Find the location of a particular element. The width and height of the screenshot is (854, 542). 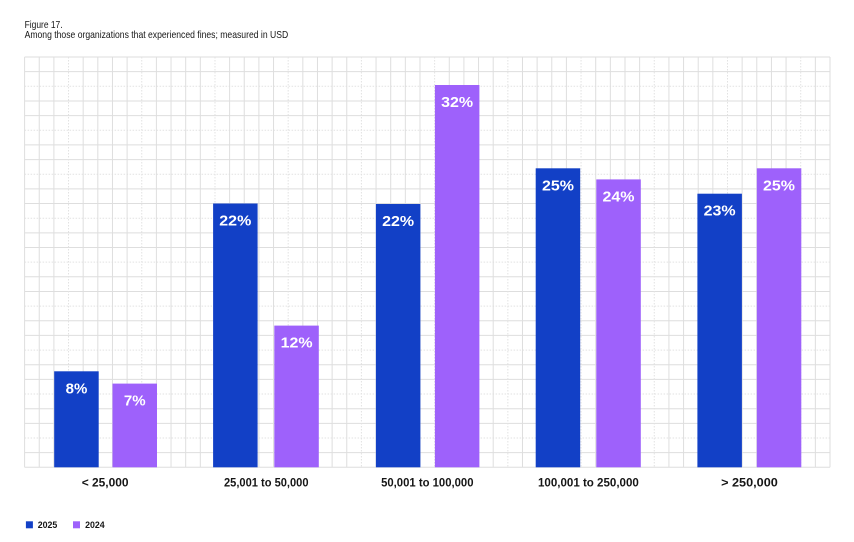

svg-text: 23% is located at coordinates (720, 212).